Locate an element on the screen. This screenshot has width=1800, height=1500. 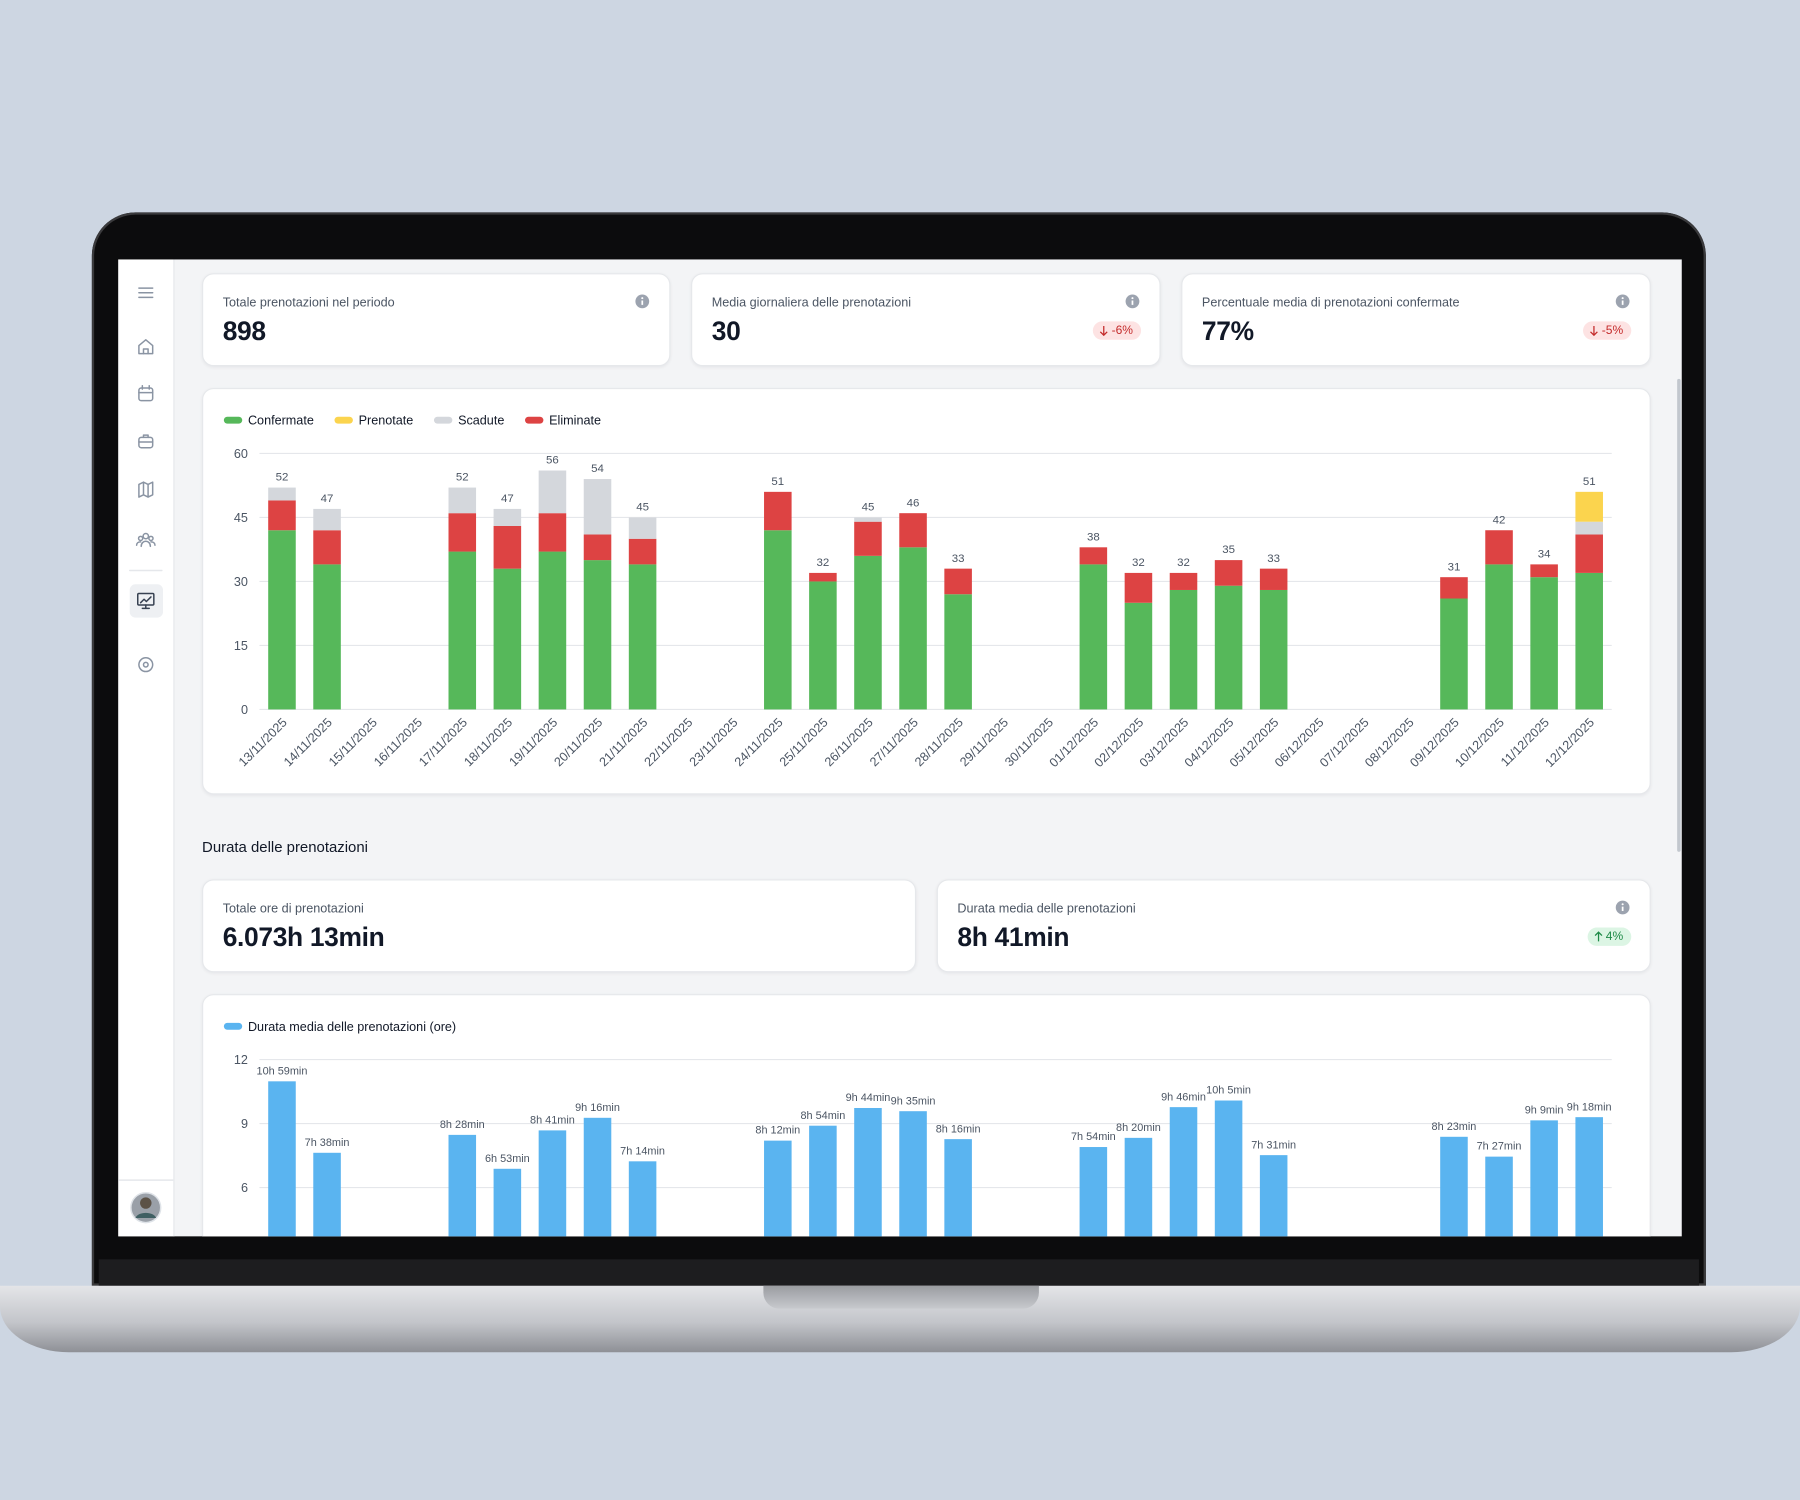
nav-team is located at coordinates (145, 540).